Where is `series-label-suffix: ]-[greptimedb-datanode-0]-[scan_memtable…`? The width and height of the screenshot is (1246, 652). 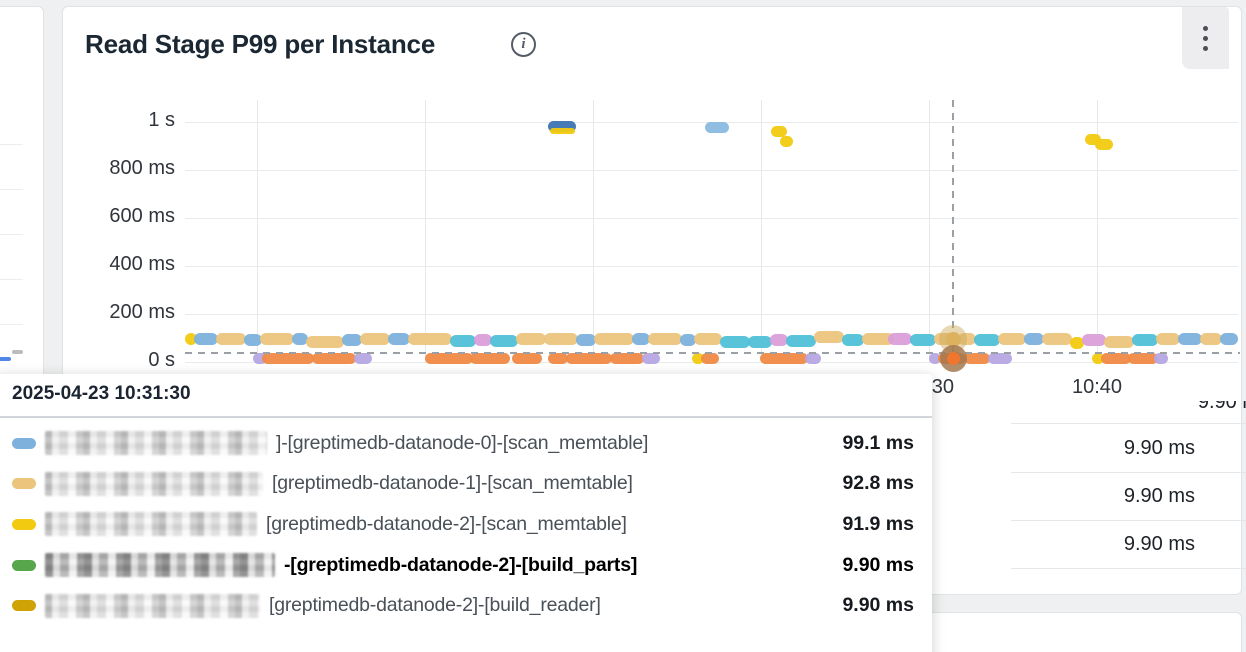 series-label-suffix: ]-[greptimedb-datanode-0]-[scan_memtable… is located at coordinates (462, 442).